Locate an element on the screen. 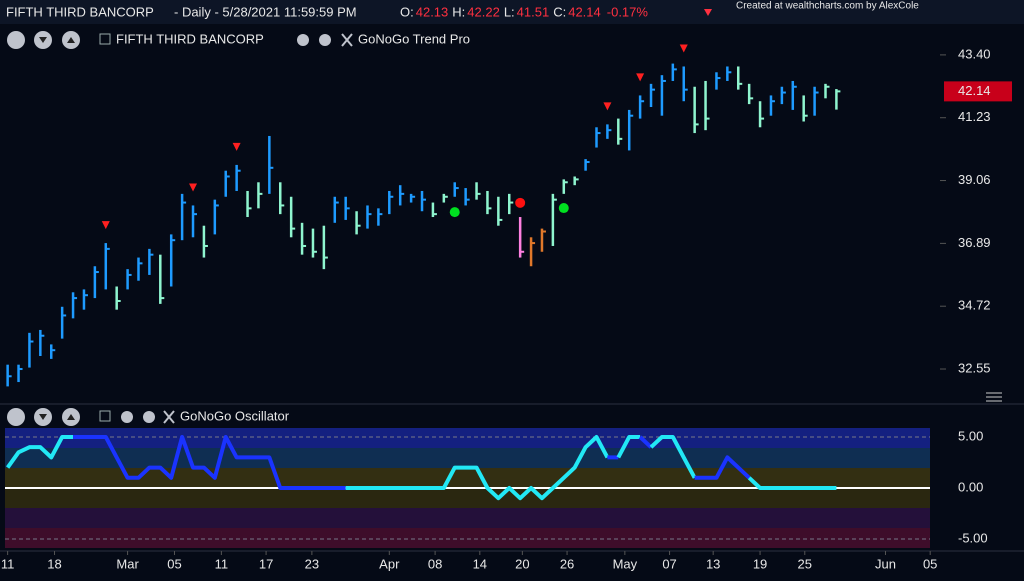 The height and width of the screenshot is (581, 1024). quote-label: C: is located at coordinates (559, 11).